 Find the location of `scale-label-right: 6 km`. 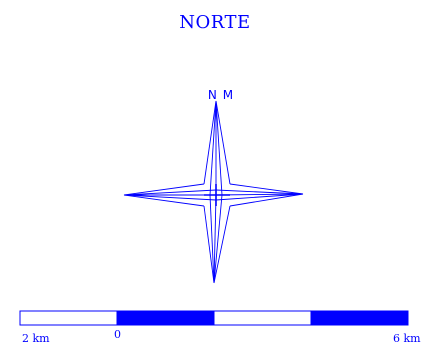

scale-label-right: 6 km is located at coordinates (407, 338).